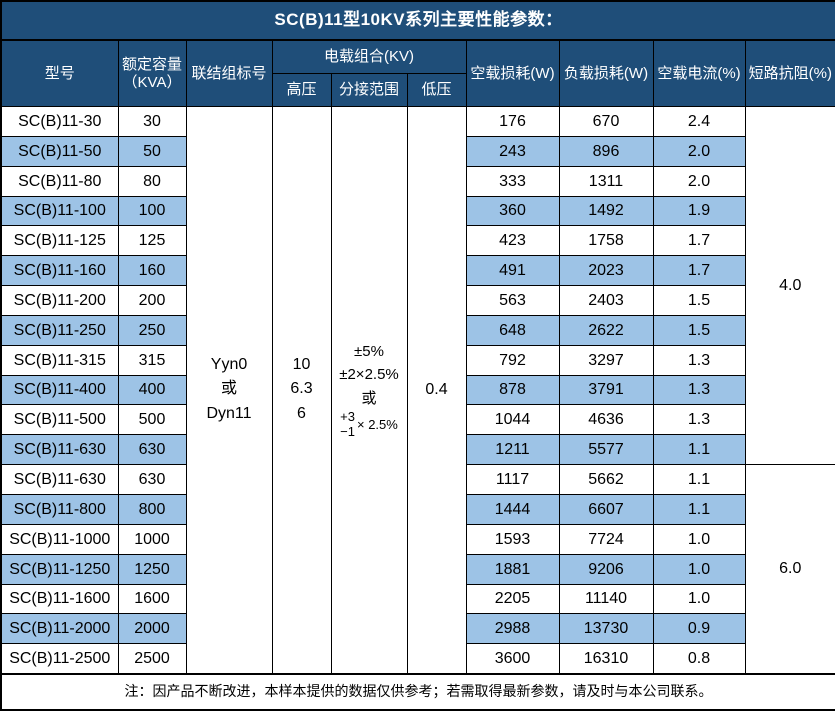 This screenshot has width=835, height=711. What do you see at coordinates (512, 569) in the screenshot?
I see `no-load-loss-cell: 1881` at bounding box center [512, 569].